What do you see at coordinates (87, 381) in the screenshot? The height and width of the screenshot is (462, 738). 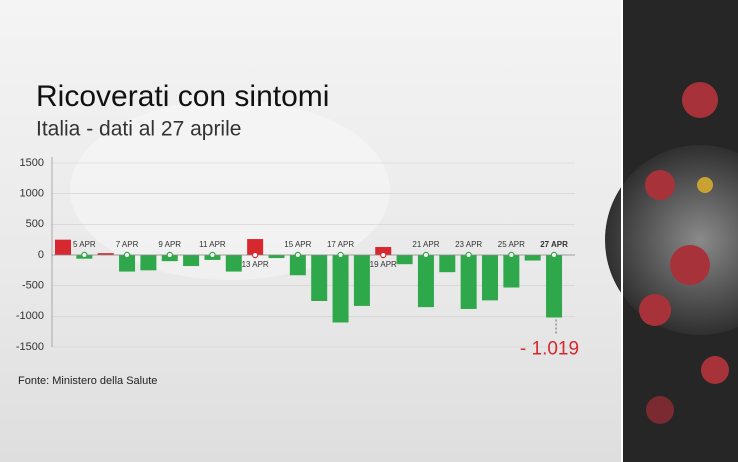 I see `source: Fonte: Ministero della Salute` at bounding box center [87, 381].